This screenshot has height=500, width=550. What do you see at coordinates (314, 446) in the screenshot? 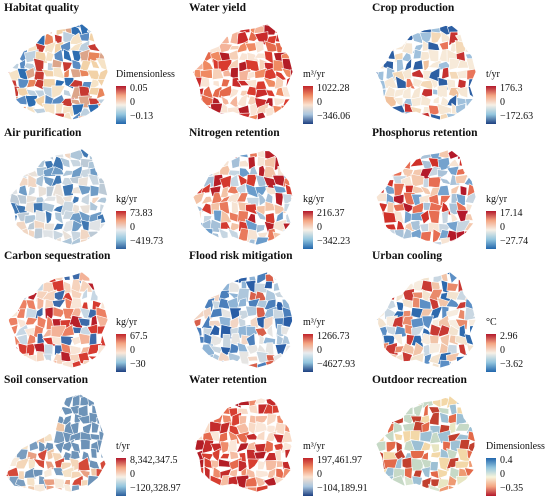
I see `legend-unit: m³/yr` at bounding box center [314, 446].